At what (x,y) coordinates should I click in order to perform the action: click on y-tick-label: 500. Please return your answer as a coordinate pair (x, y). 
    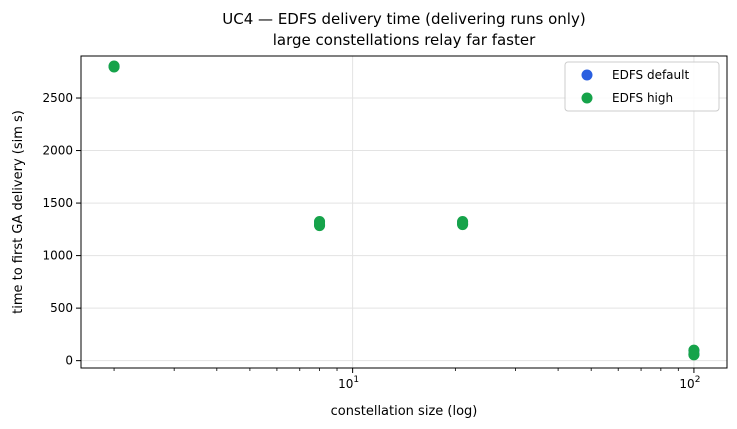
    Looking at the image, I should click on (61, 308).